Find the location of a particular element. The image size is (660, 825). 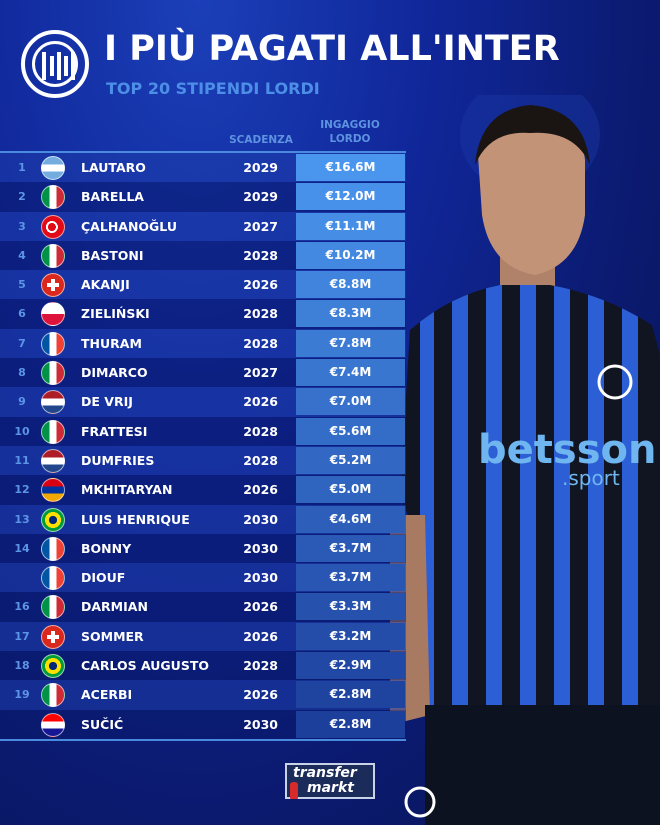

rank: 14 is located at coordinates (22, 548).